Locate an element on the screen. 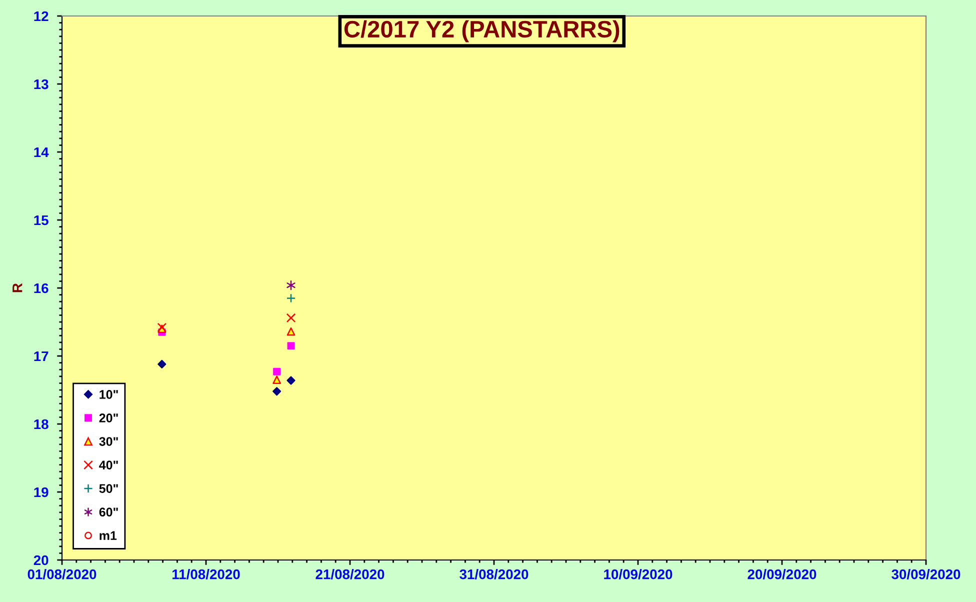  legend-label: 50" is located at coordinates (108, 488).